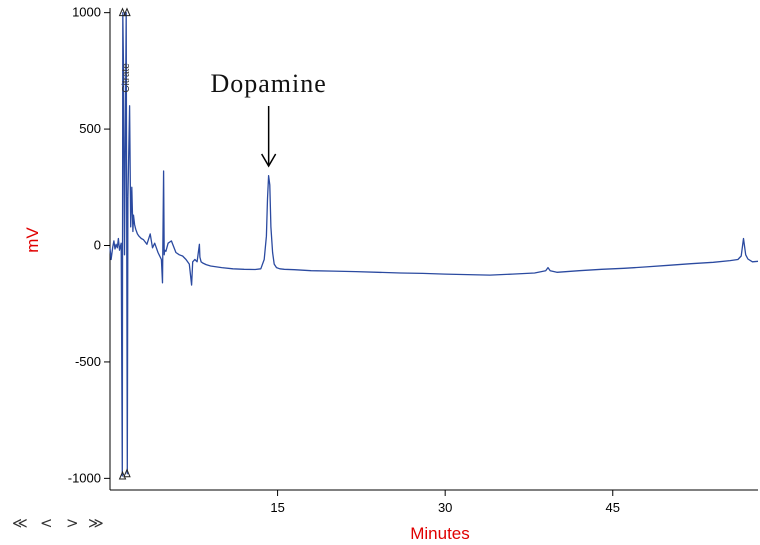 This screenshot has width=760, height=545. Describe the element at coordinates (88, 361) in the screenshot. I see `y-tick-label: -500` at that location.